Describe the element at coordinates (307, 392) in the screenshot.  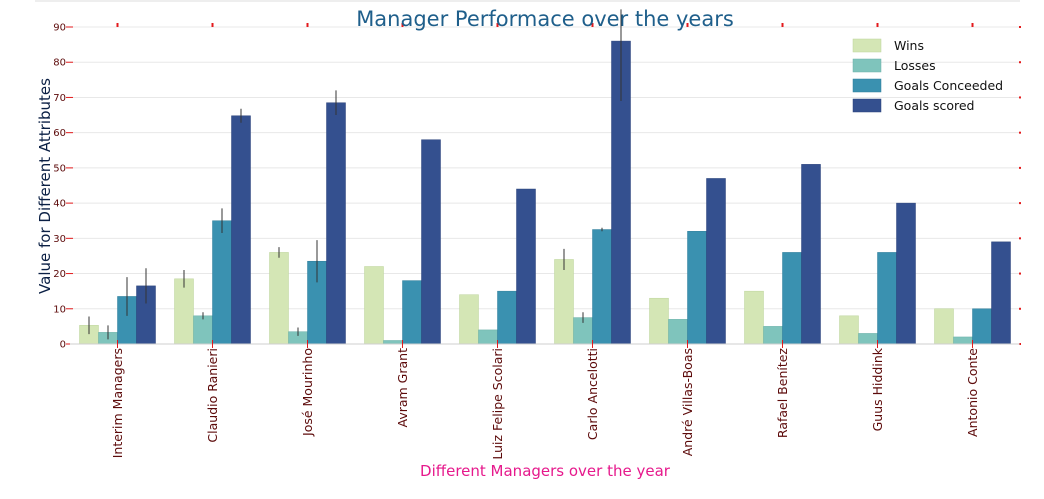
I see `x-tick-label: José Mourinho` at that location.